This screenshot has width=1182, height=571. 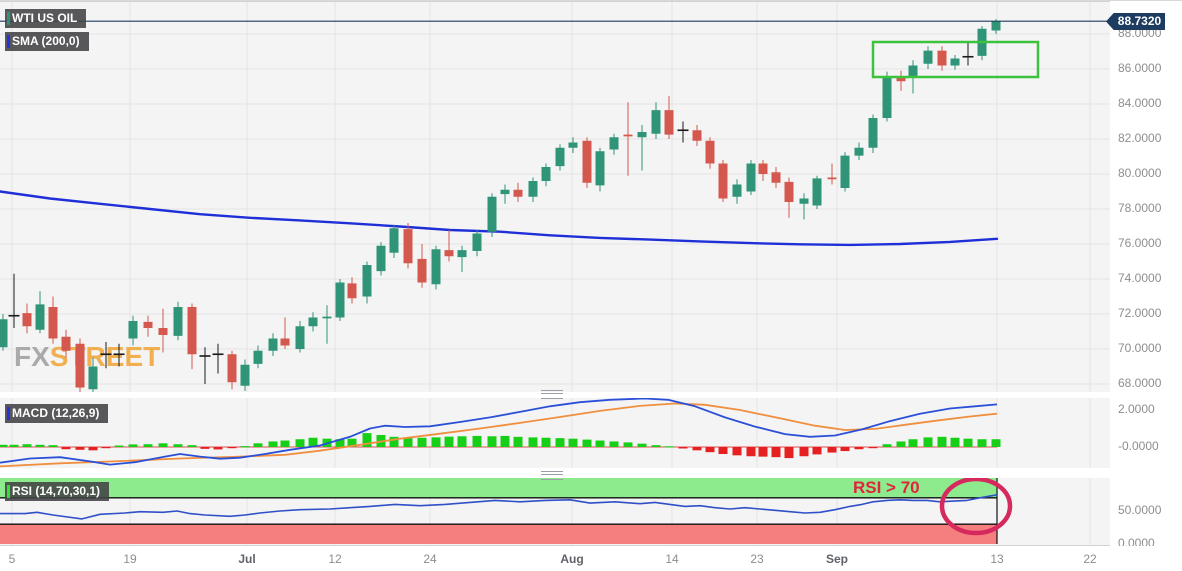 What do you see at coordinates (8, 18) in the screenshot?
I see `symbol-accent-bar` at bounding box center [8, 18].